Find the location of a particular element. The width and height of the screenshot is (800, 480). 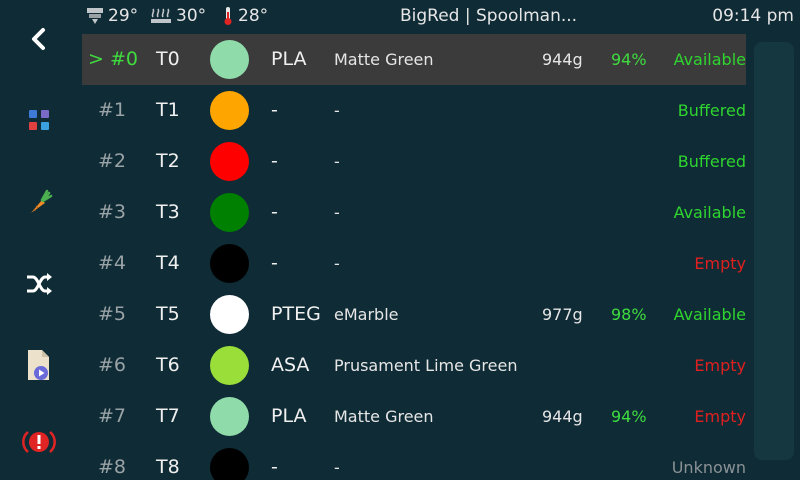

back-button is located at coordinates (39, 39).